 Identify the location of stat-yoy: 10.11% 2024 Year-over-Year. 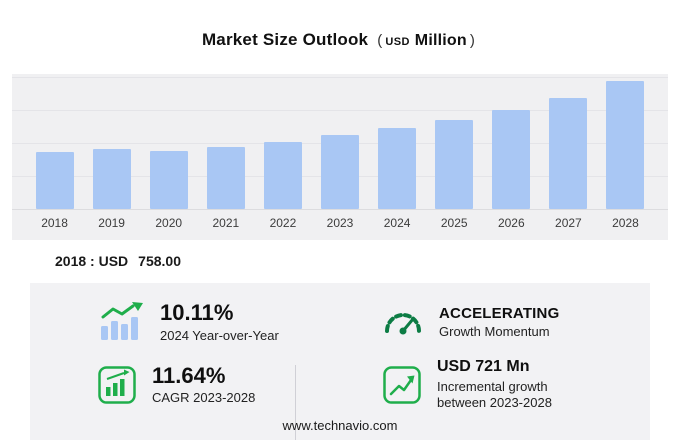
(240, 322).